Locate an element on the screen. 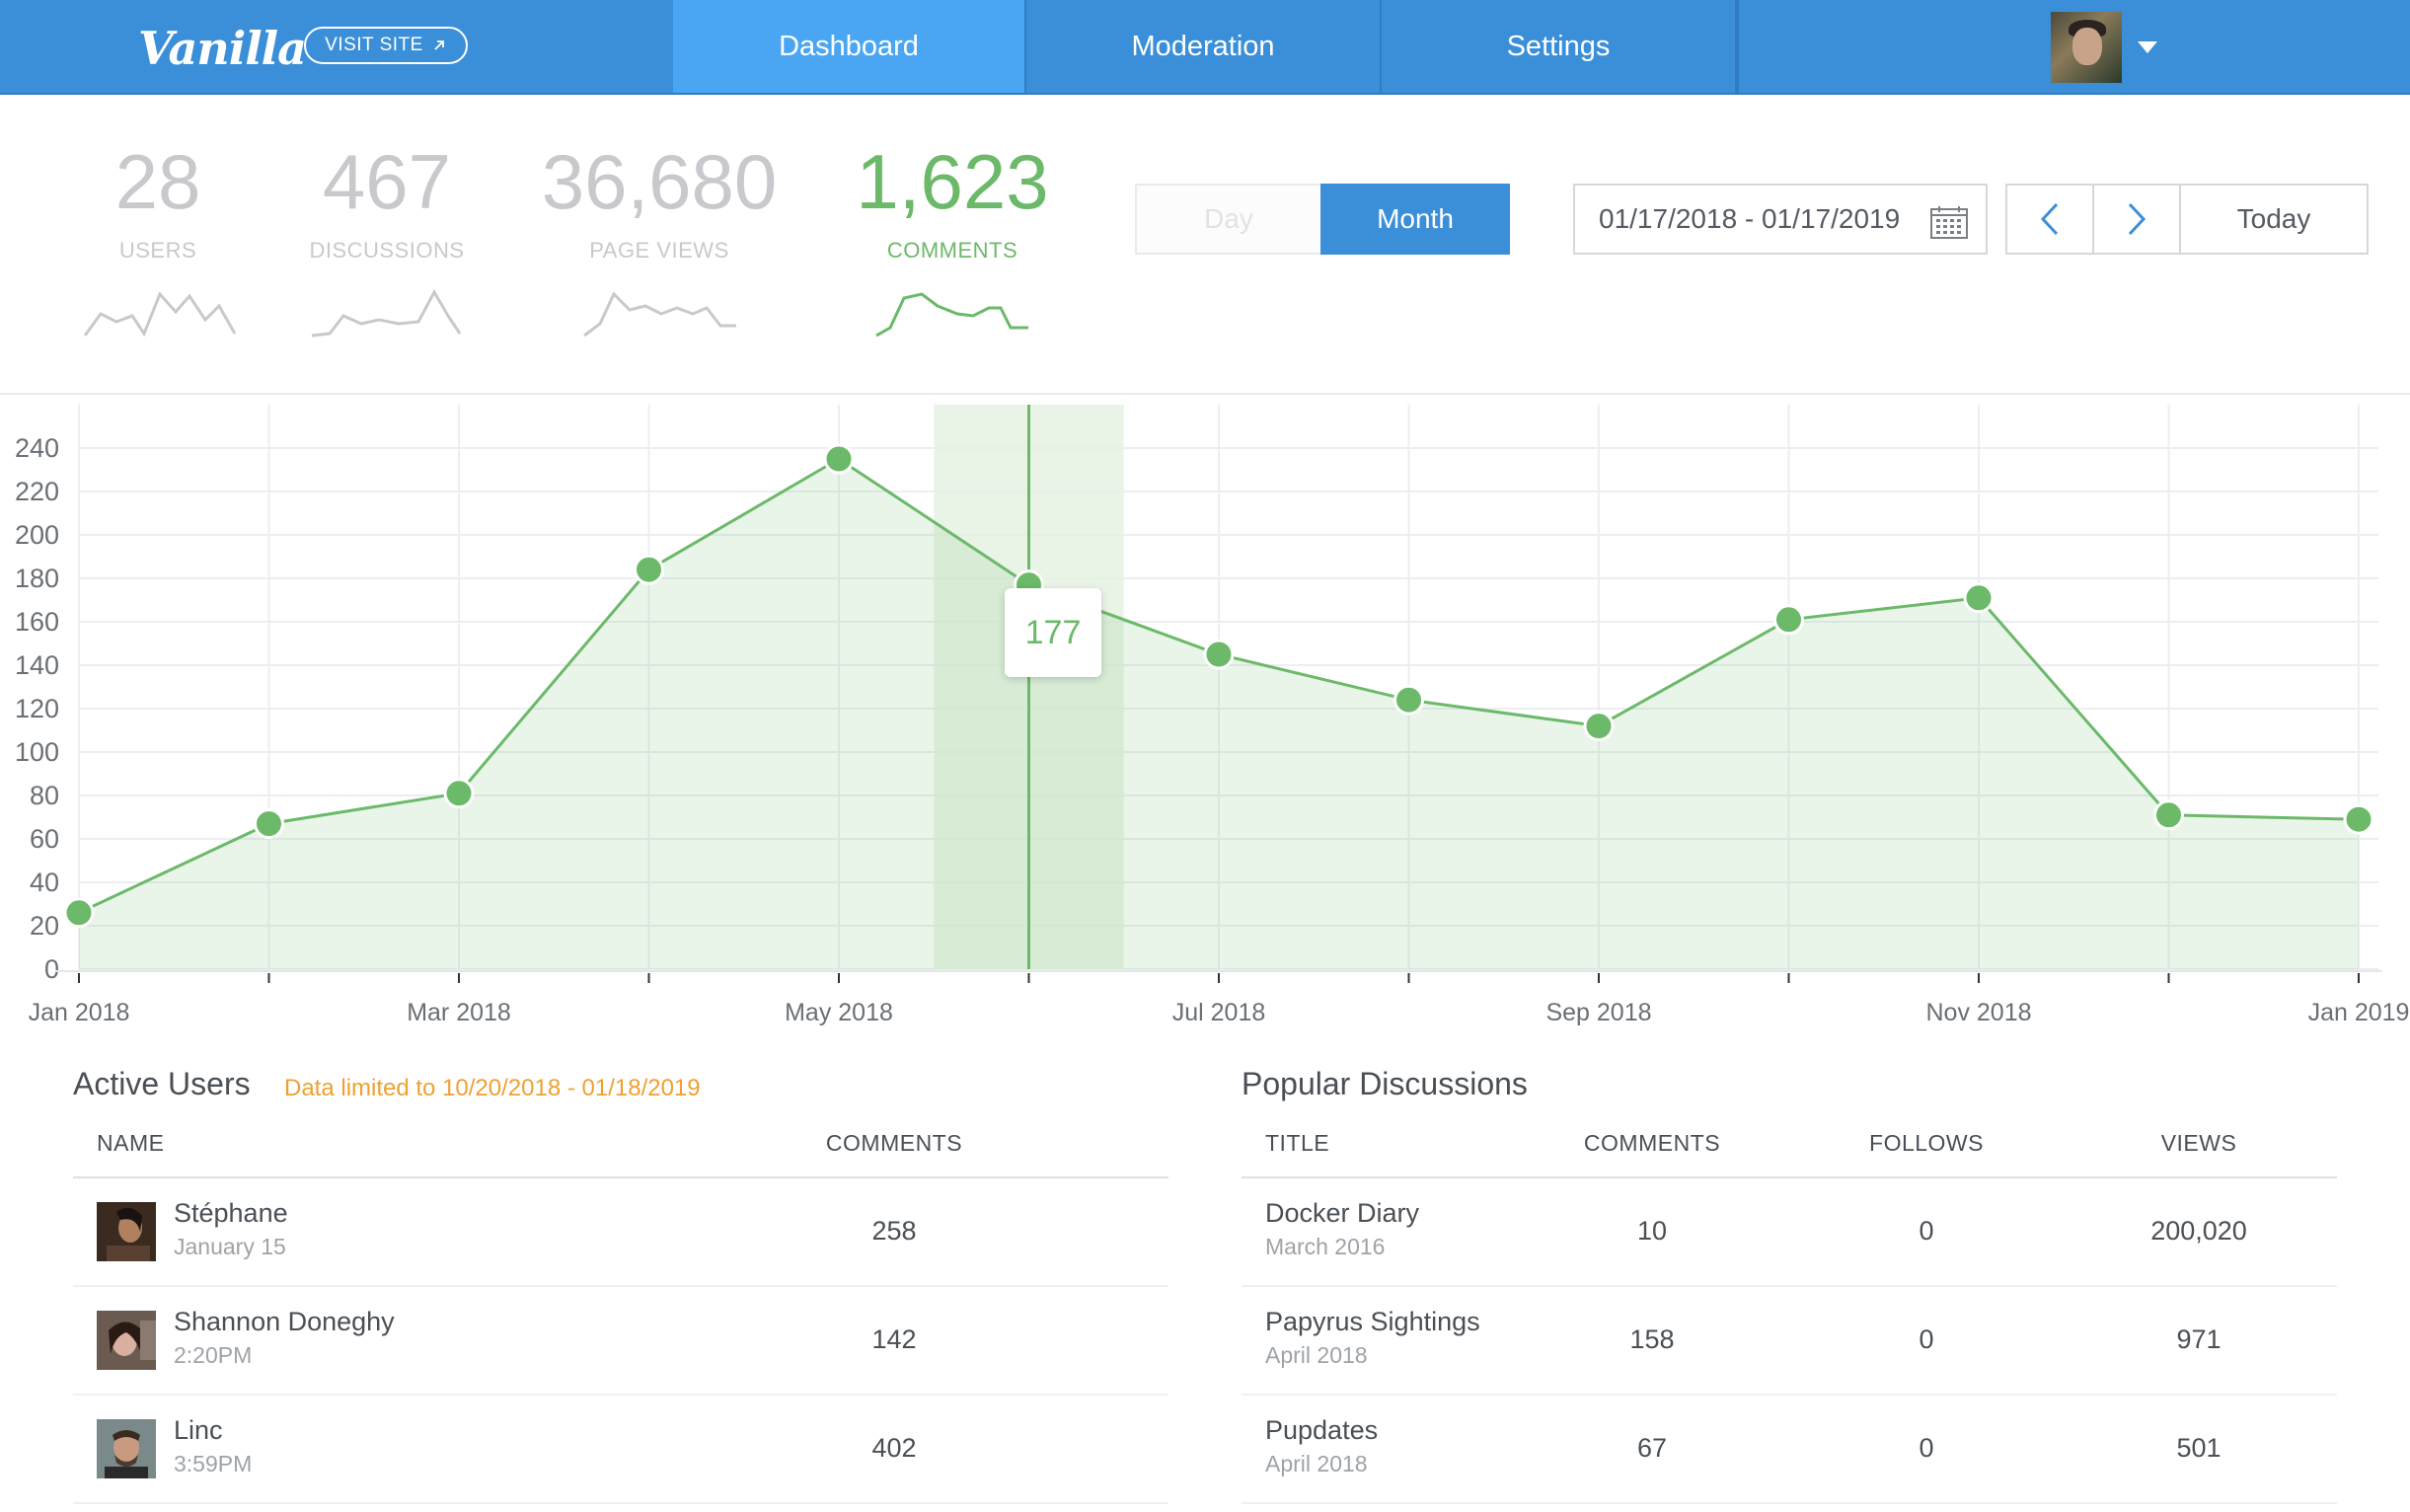  user-date: 2:20PM is located at coordinates (213, 1355).